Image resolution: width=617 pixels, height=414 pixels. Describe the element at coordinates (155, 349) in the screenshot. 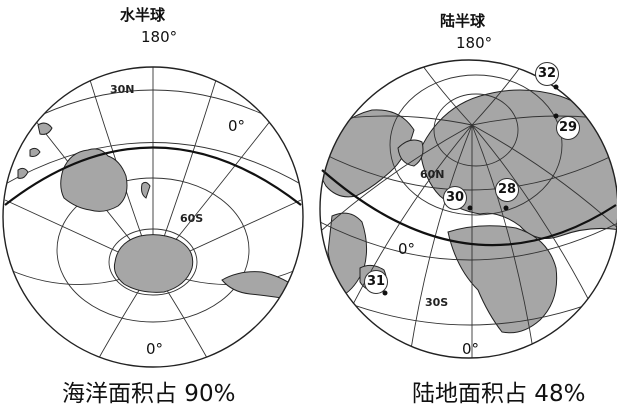

I see `left-bottom-meridian-label: 0°` at that location.